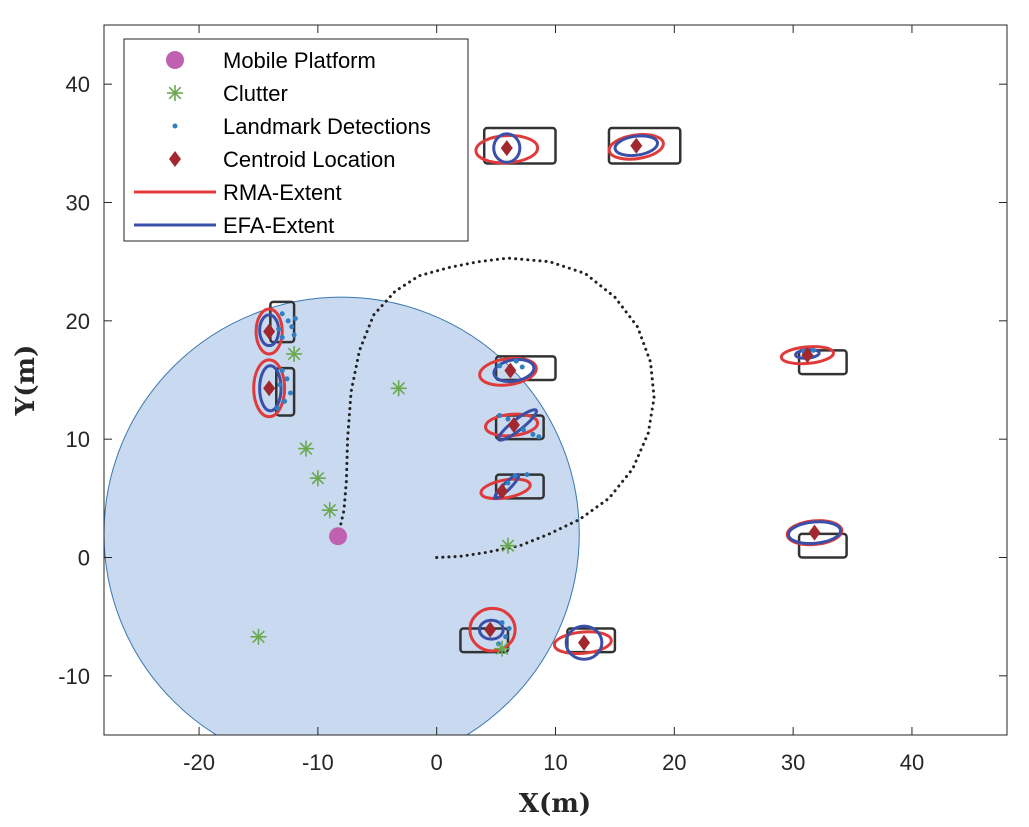 The width and height of the screenshot is (1029, 827). What do you see at coordinates (78, 321) in the screenshot?
I see `y-tick-label: 20` at bounding box center [78, 321].